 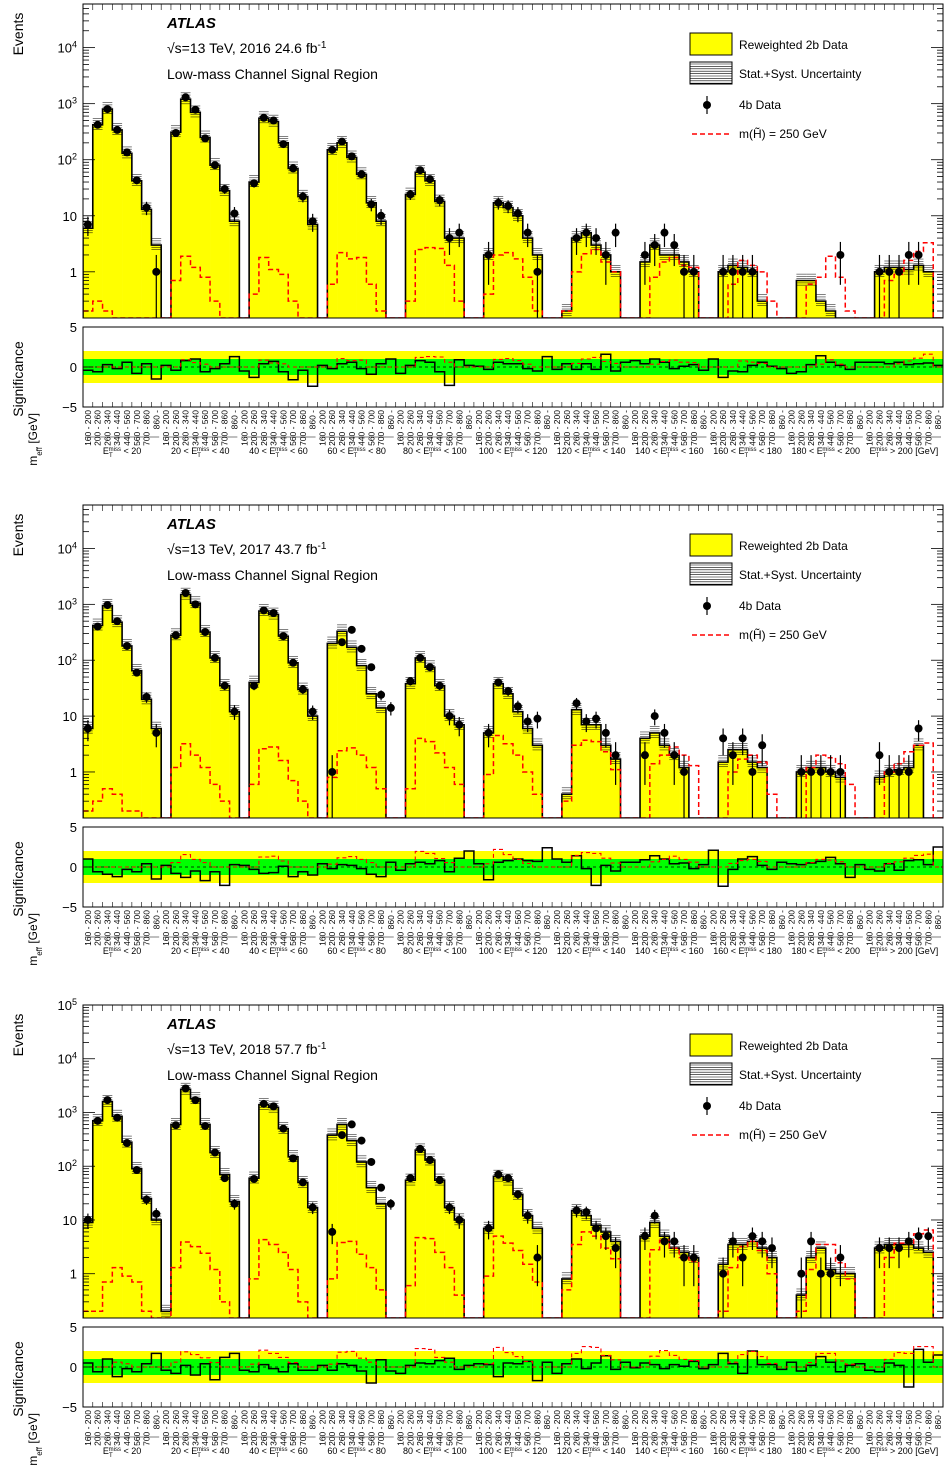 I want to click on group-label: ETmiss < 20, so click(x=122, y=452).